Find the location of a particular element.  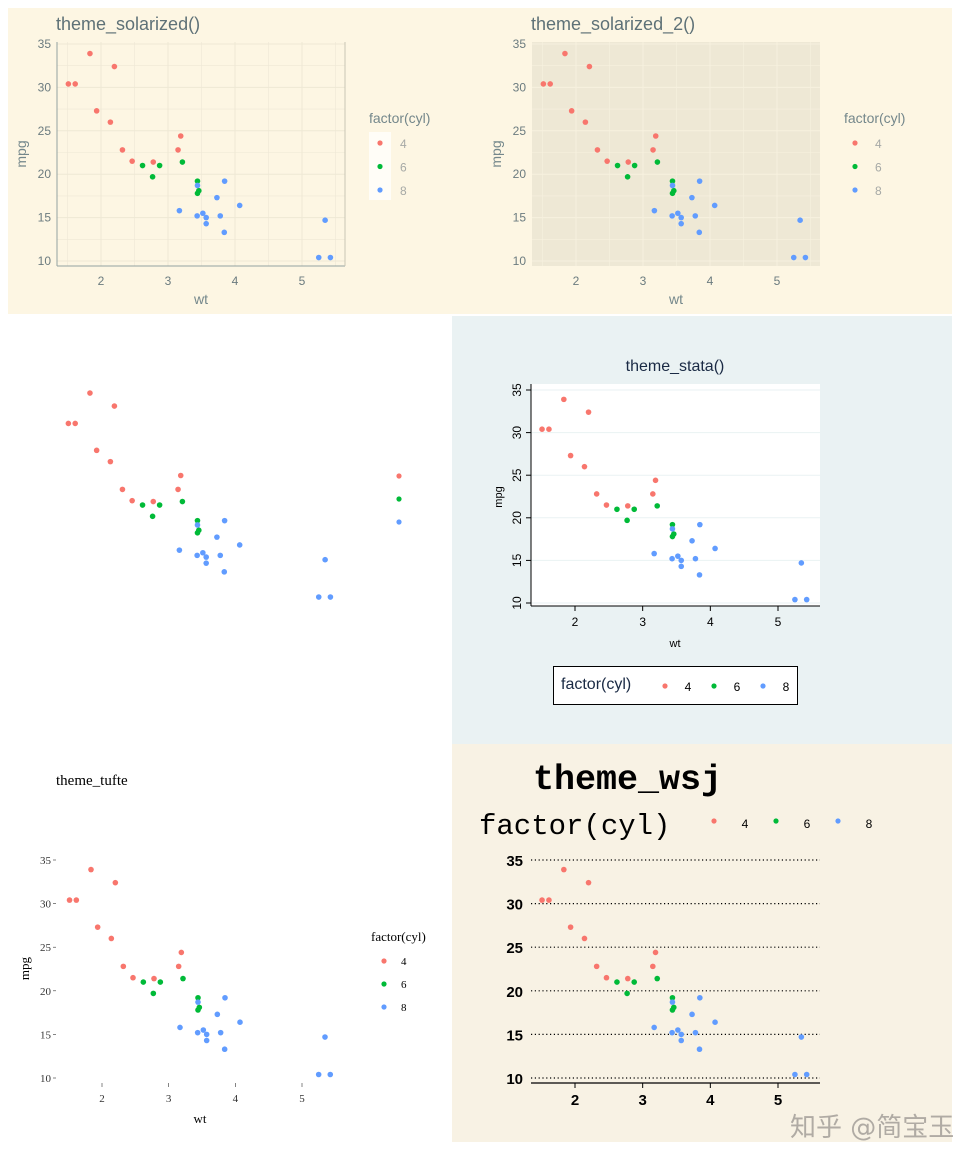

panel-title: theme_solarized_2() is located at coordinates (613, 24).